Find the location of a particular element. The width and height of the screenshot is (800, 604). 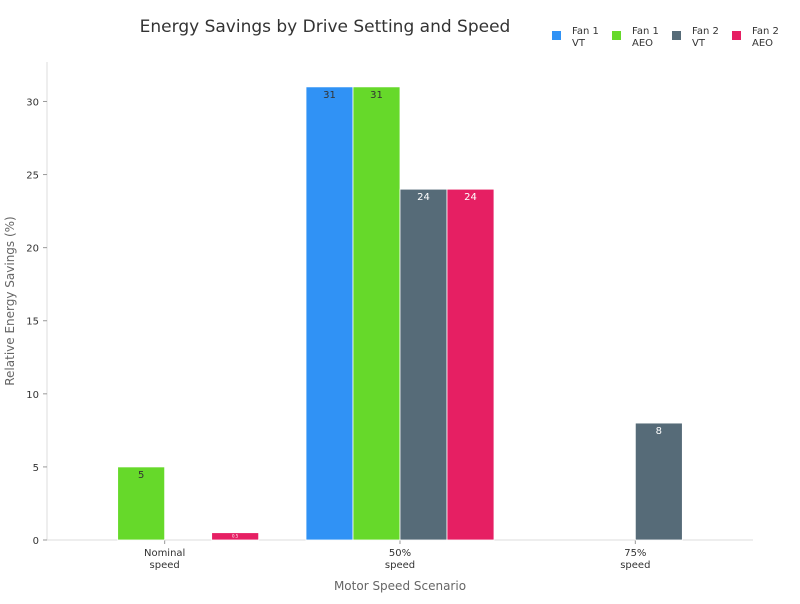

y-tick-label: 0 is located at coordinates (36, 541).